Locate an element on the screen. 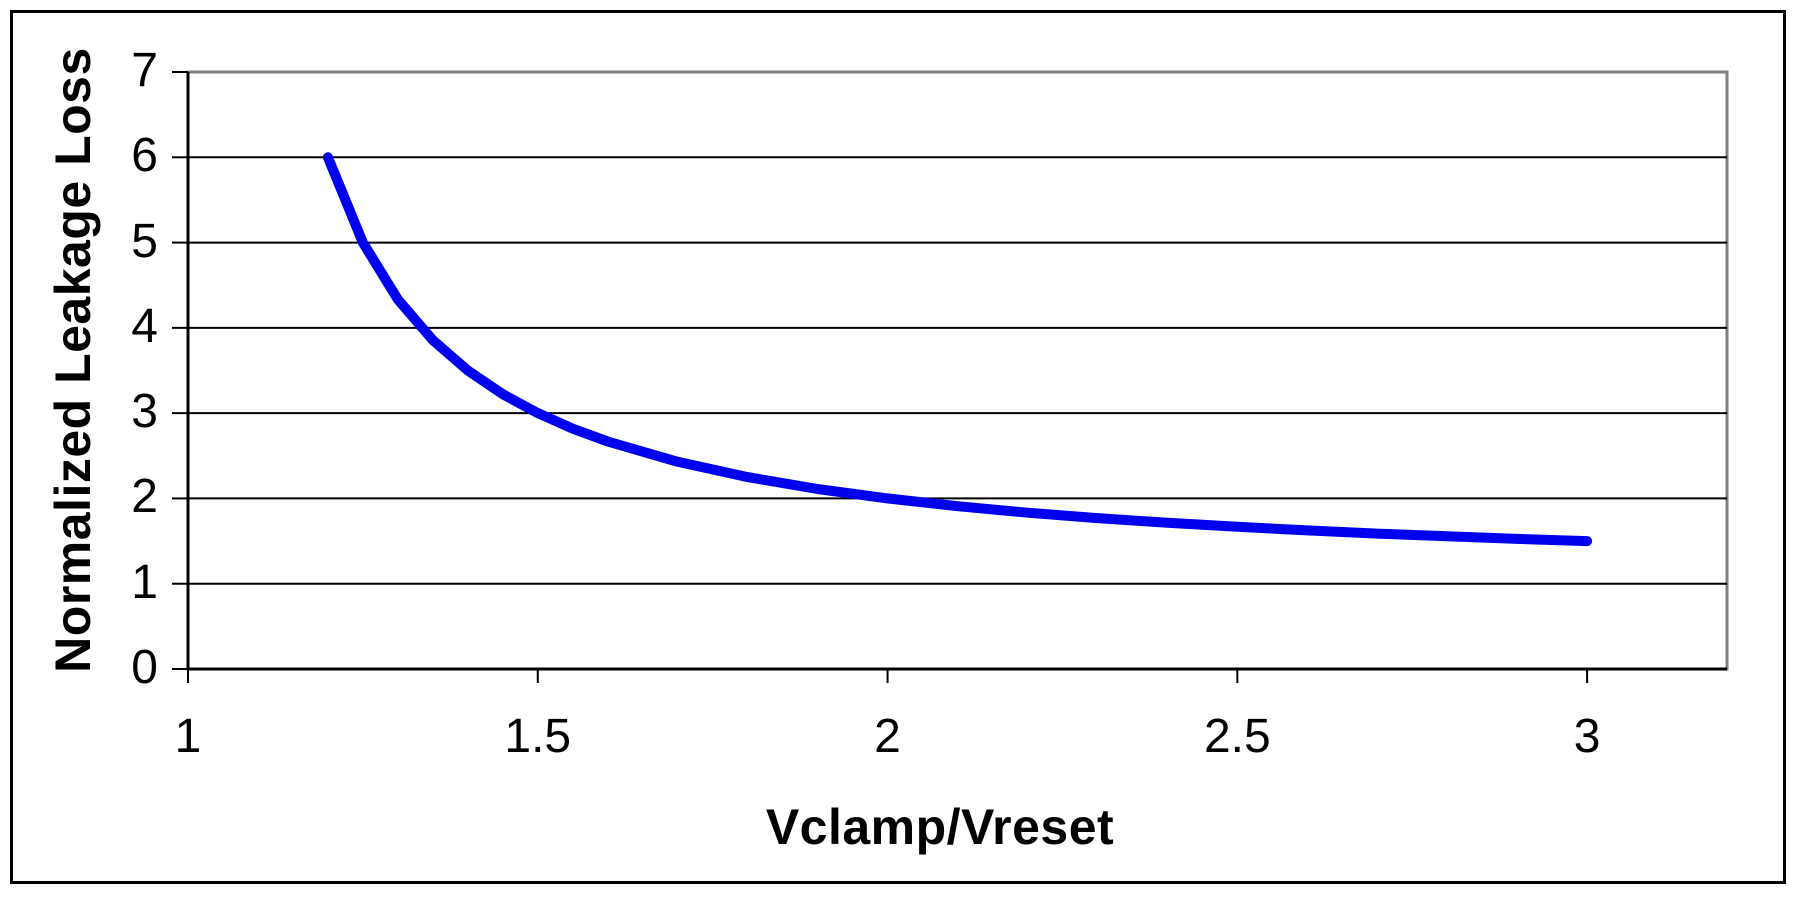  x-tick-label-2: 2 is located at coordinates (887, 736).